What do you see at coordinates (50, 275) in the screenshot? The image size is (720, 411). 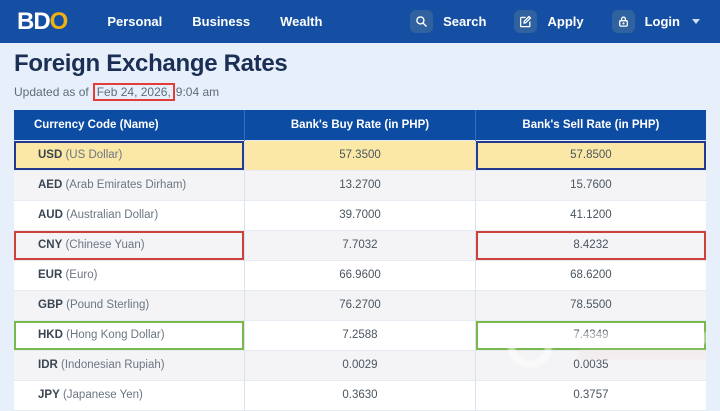 I see `currency-code: EUR` at bounding box center [50, 275].